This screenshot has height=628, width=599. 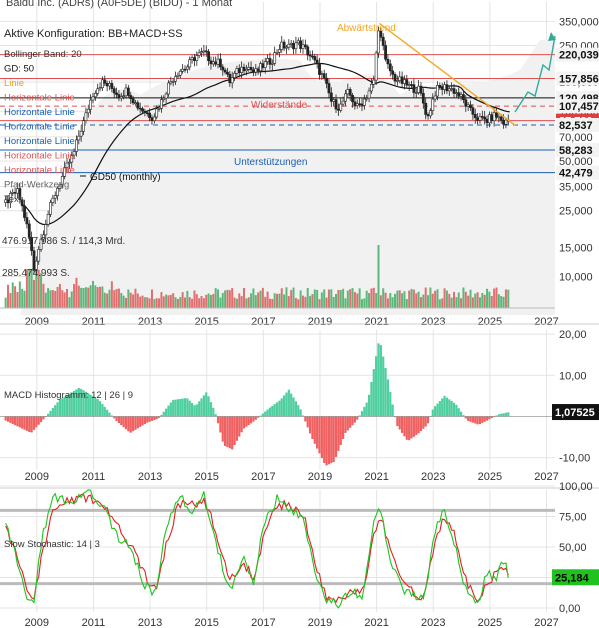 I want to click on value-badge-label: 42,479, so click(x=576, y=174).